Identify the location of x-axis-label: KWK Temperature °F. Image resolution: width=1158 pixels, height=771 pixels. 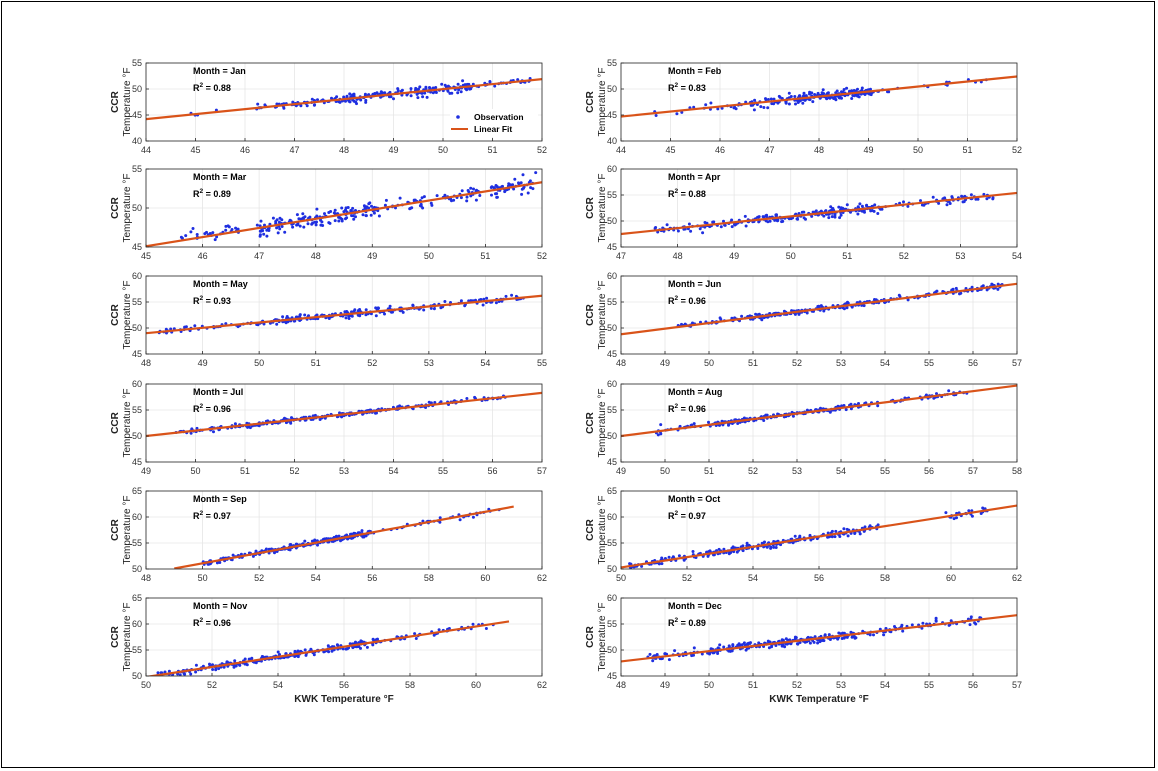
(818, 699).